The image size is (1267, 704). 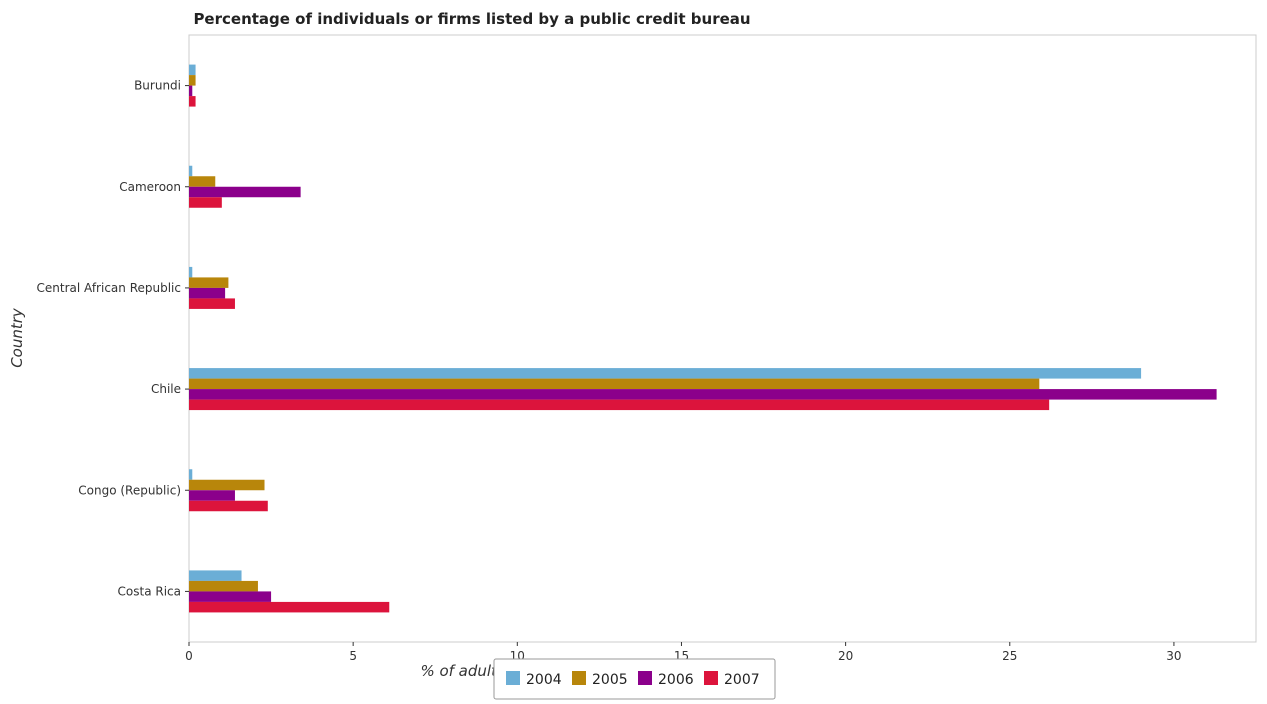 What do you see at coordinates (711, 678) in the screenshot?
I see `legend-swatch-2007` at bounding box center [711, 678].